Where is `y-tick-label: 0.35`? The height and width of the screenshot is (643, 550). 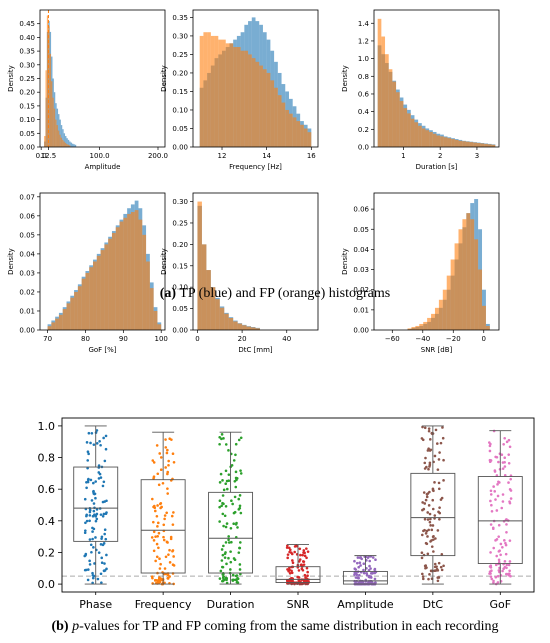
y-tick-label: 0.35 is located at coordinates (180, 18).